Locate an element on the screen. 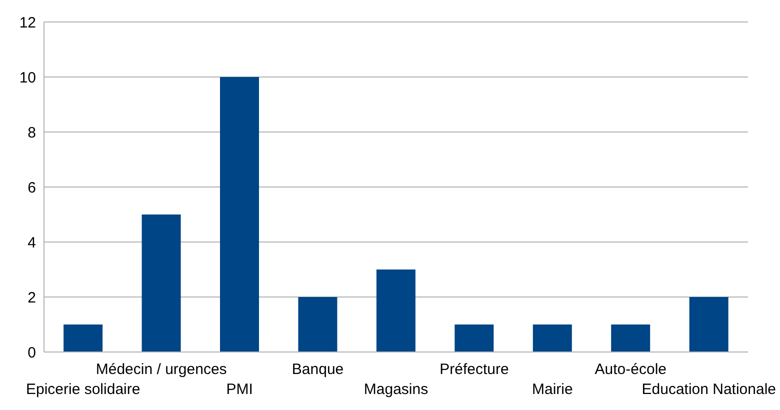  x-tick-label: Préfecture is located at coordinates (474, 369).